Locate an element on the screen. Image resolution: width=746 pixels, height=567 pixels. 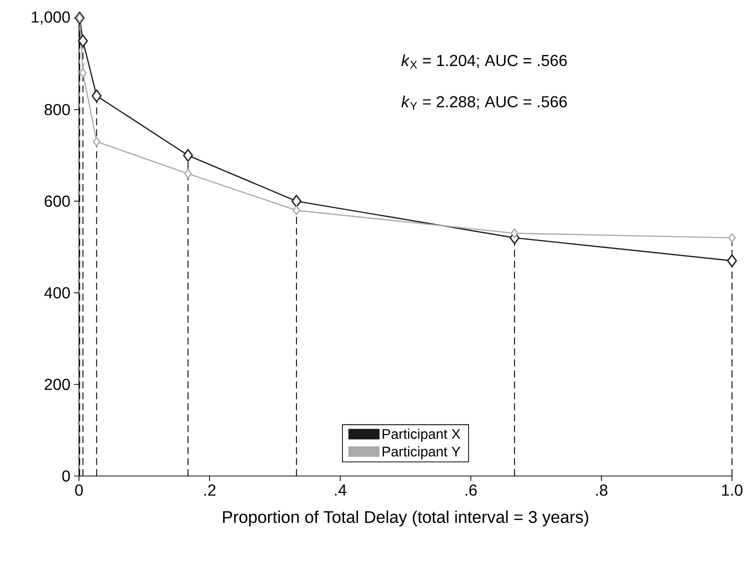
annotation: k$_{Y}$ = 2.288; AUC = .566 is located at coordinates (484, 103).